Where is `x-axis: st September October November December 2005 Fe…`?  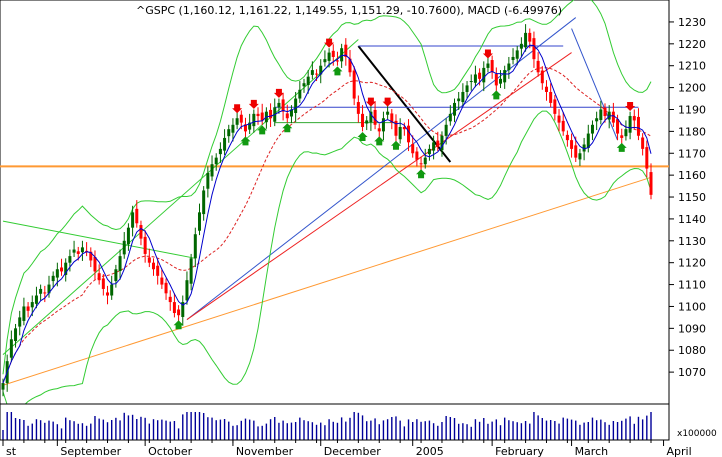 x-axis: st September October November December 2005 Fe… is located at coordinates (346, 448).